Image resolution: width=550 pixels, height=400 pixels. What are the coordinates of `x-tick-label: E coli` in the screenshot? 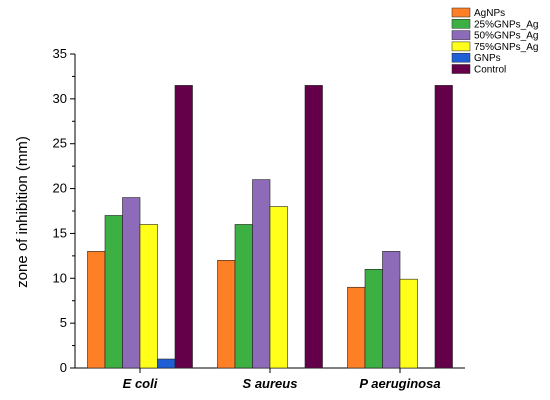 It's located at (140, 383).